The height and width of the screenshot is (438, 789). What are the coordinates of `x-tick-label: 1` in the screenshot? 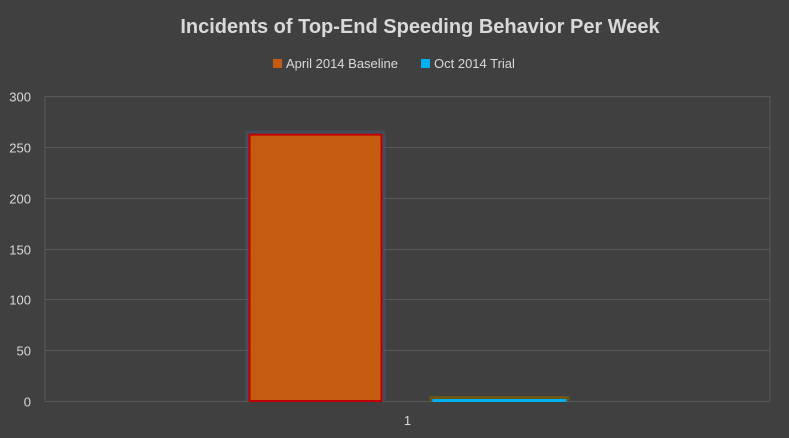 It's located at (407, 420).